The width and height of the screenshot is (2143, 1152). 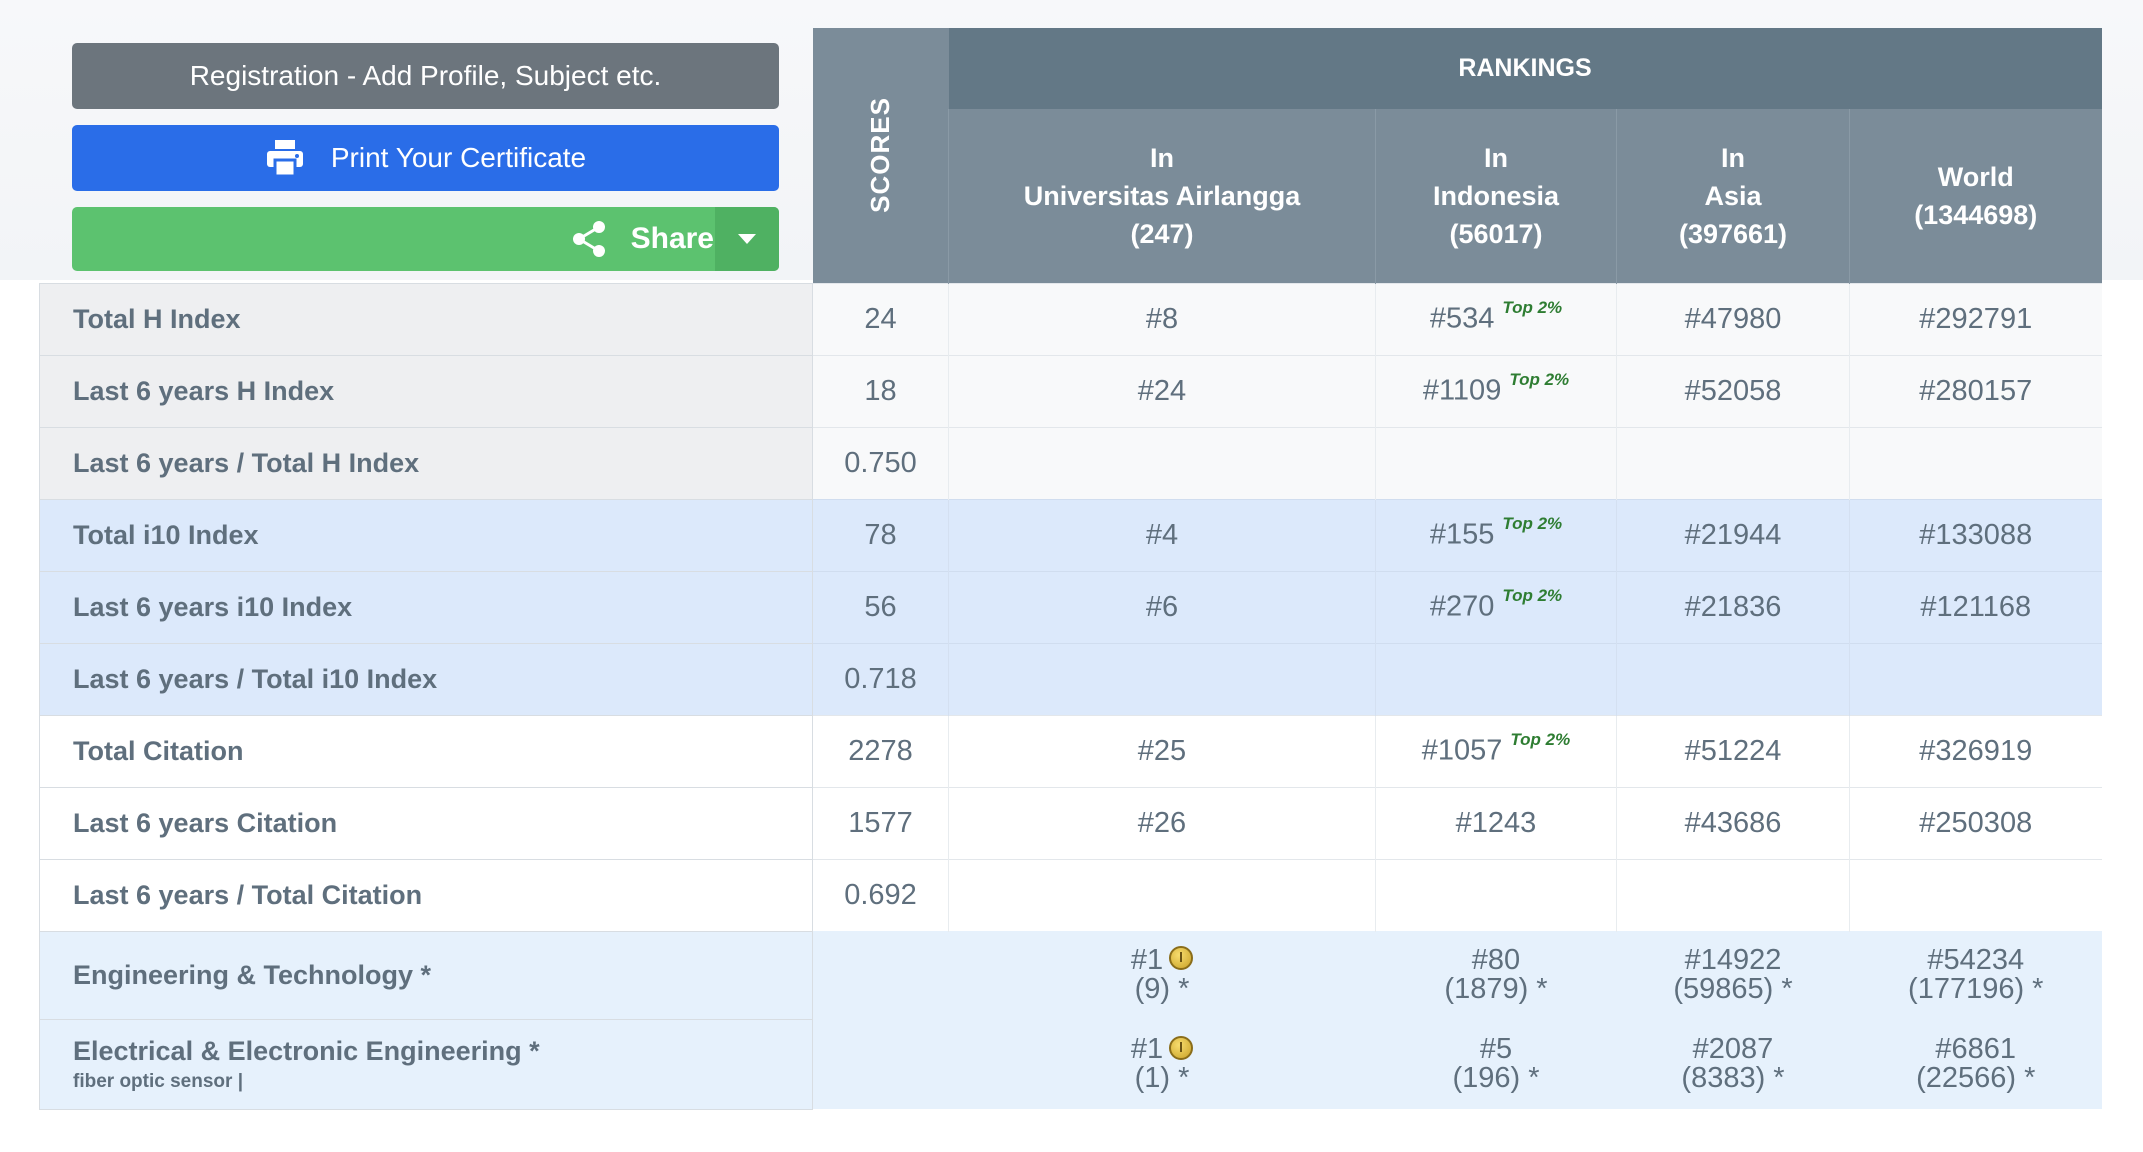 What do you see at coordinates (880, 822) in the screenshot?
I see `score-cell: 1577` at bounding box center [880, 822].